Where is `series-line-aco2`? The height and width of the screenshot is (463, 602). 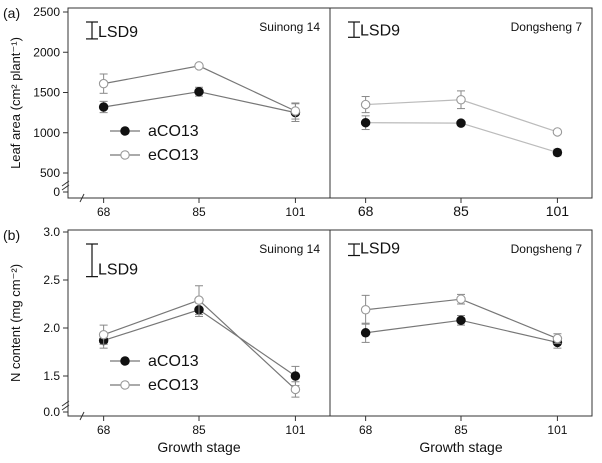
series-line-aco2 is located at coordinates (199, 343).